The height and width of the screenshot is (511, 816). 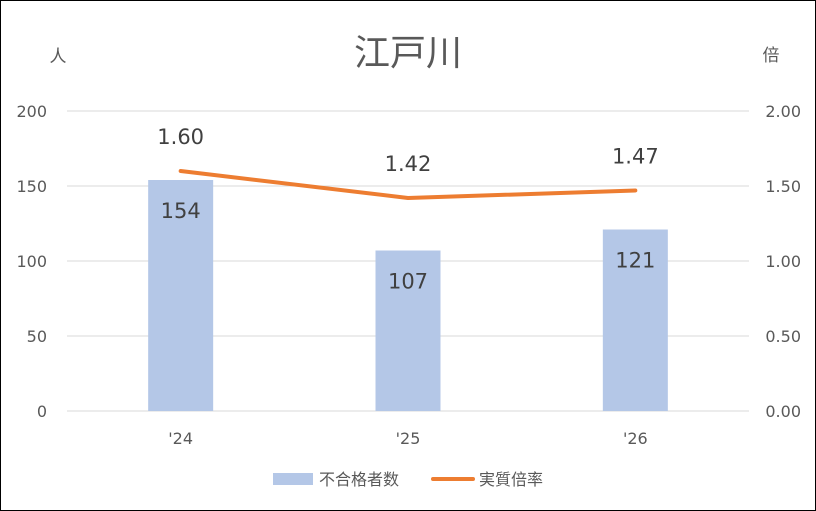 I want to click on bar-data-labels: 154 107 121, so click(x=408, y=246).